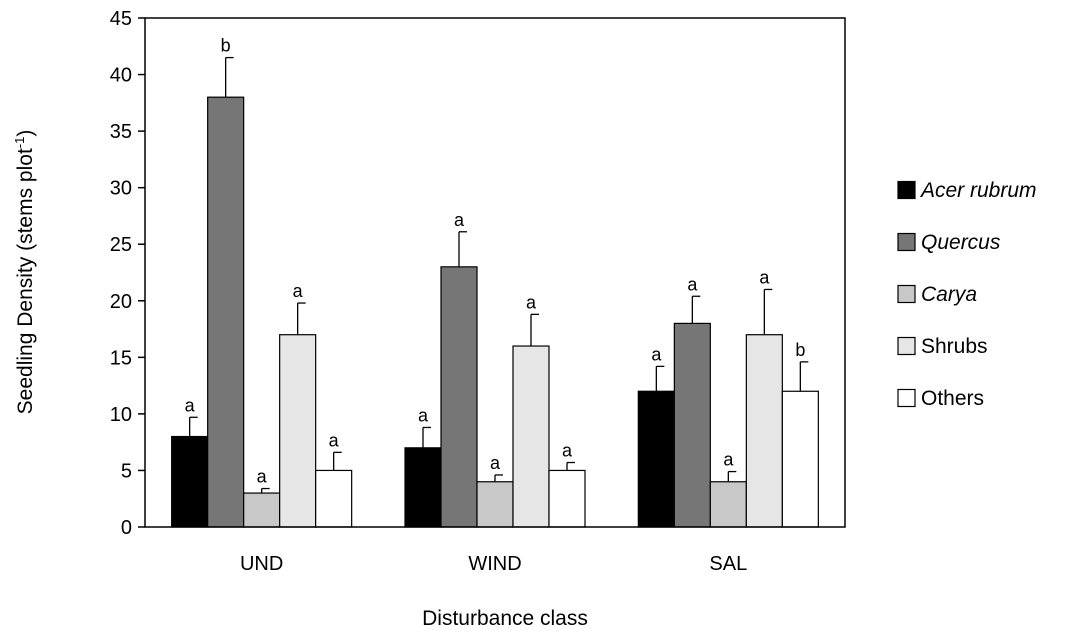 The width and height of the screenshot is (1071, 631). What do you see at coordinates (261, 564) in the screenshot?
I see `x-category-label: UND` at bounding box center [261, 564].